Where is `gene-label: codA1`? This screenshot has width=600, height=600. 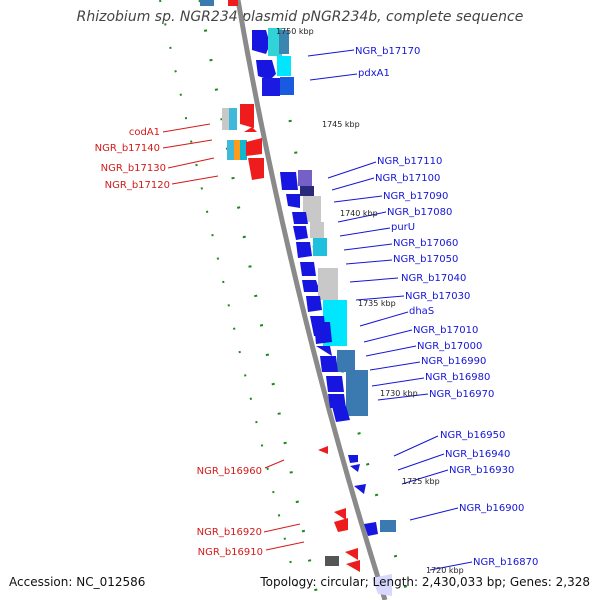 gene-label: codA1 is located at coordinates (144, 132).